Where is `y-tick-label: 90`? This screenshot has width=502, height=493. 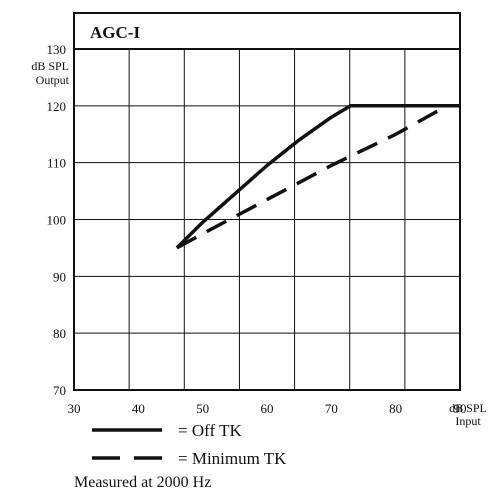
y-tick-label: 90 is located at coordinates (59, 276).